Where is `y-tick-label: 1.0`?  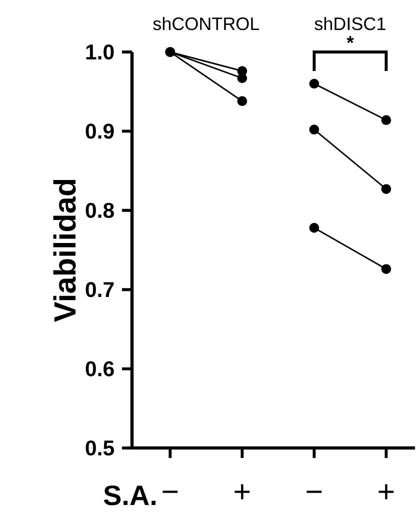 y-tick-label: 1.0 is located at coordinates (100, 52).